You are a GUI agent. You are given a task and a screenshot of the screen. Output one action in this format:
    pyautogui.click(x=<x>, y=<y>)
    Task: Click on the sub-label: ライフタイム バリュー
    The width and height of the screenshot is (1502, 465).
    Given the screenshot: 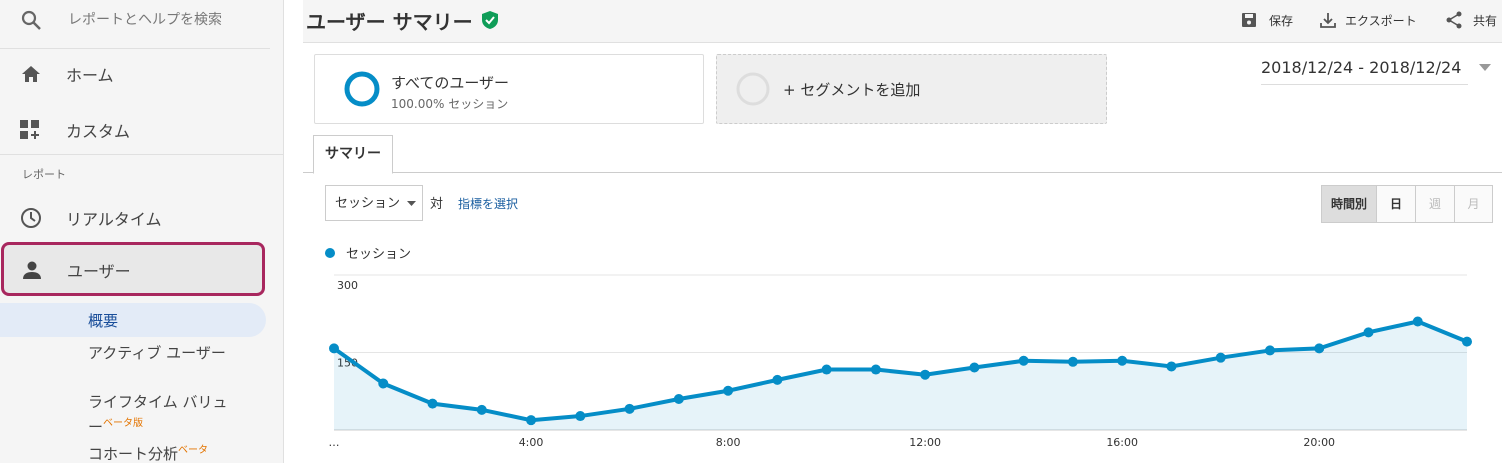 What is the action you would take?
    pyautogui.click(x=158, y=414)
    